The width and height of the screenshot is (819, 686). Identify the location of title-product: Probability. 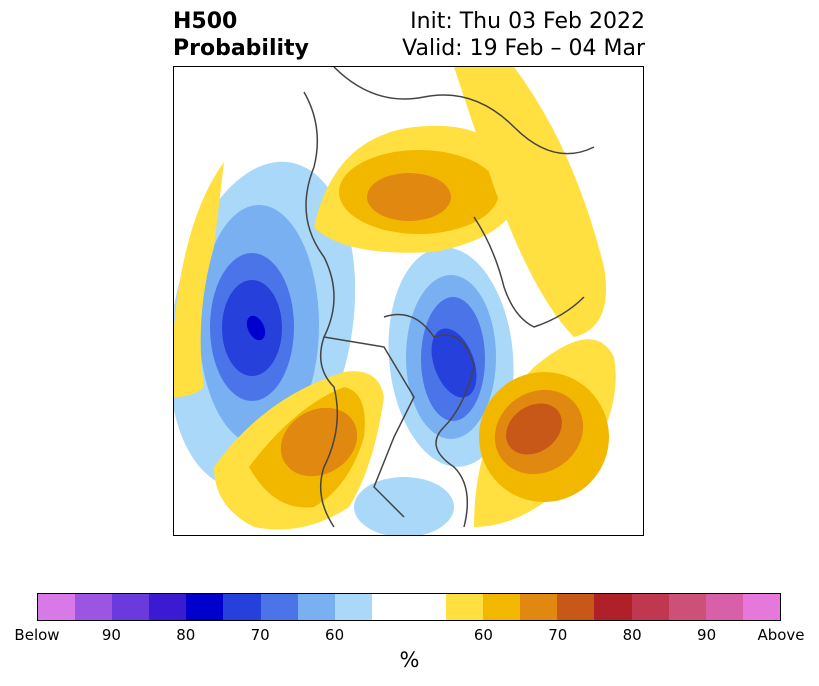
(241, 48).